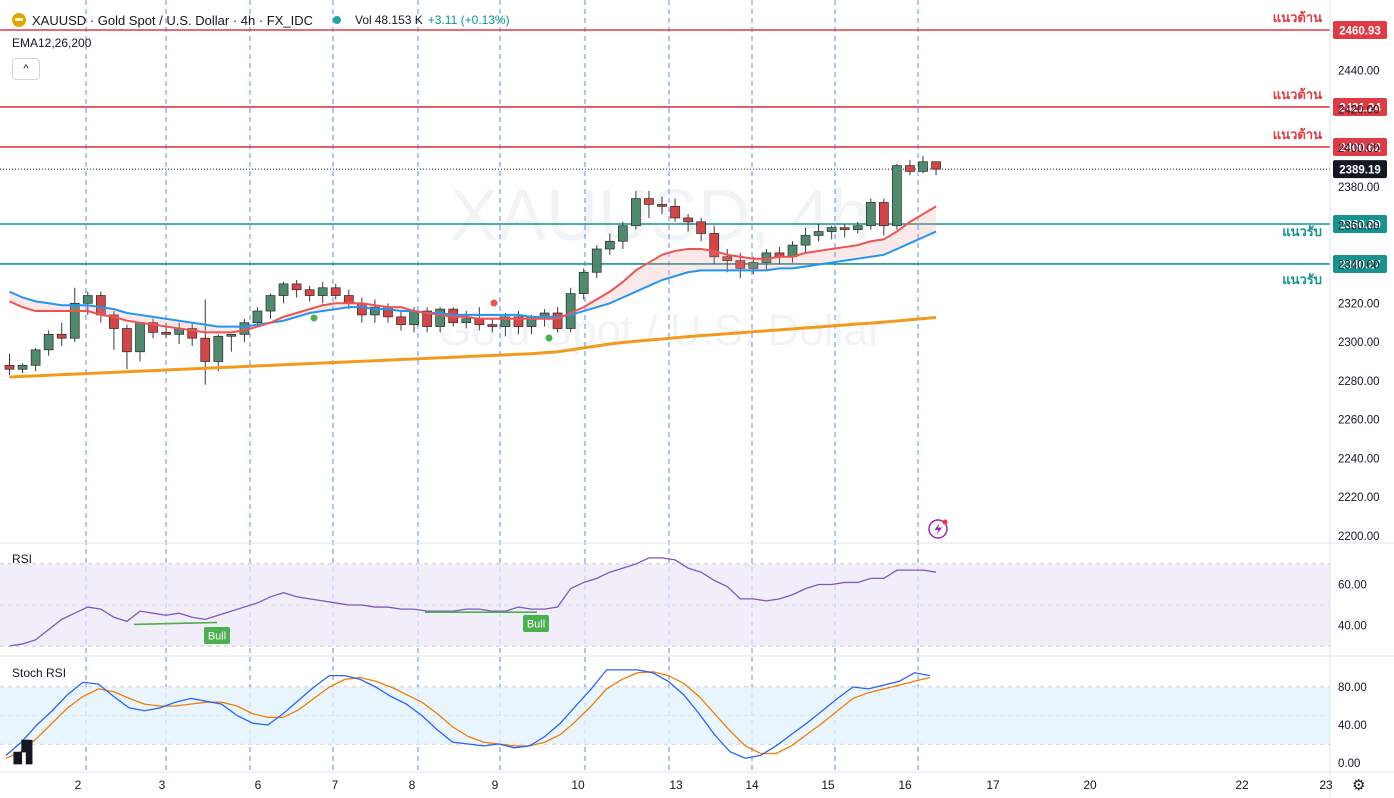  I want to click on time-axis-tick: 9, so click(495, 785).